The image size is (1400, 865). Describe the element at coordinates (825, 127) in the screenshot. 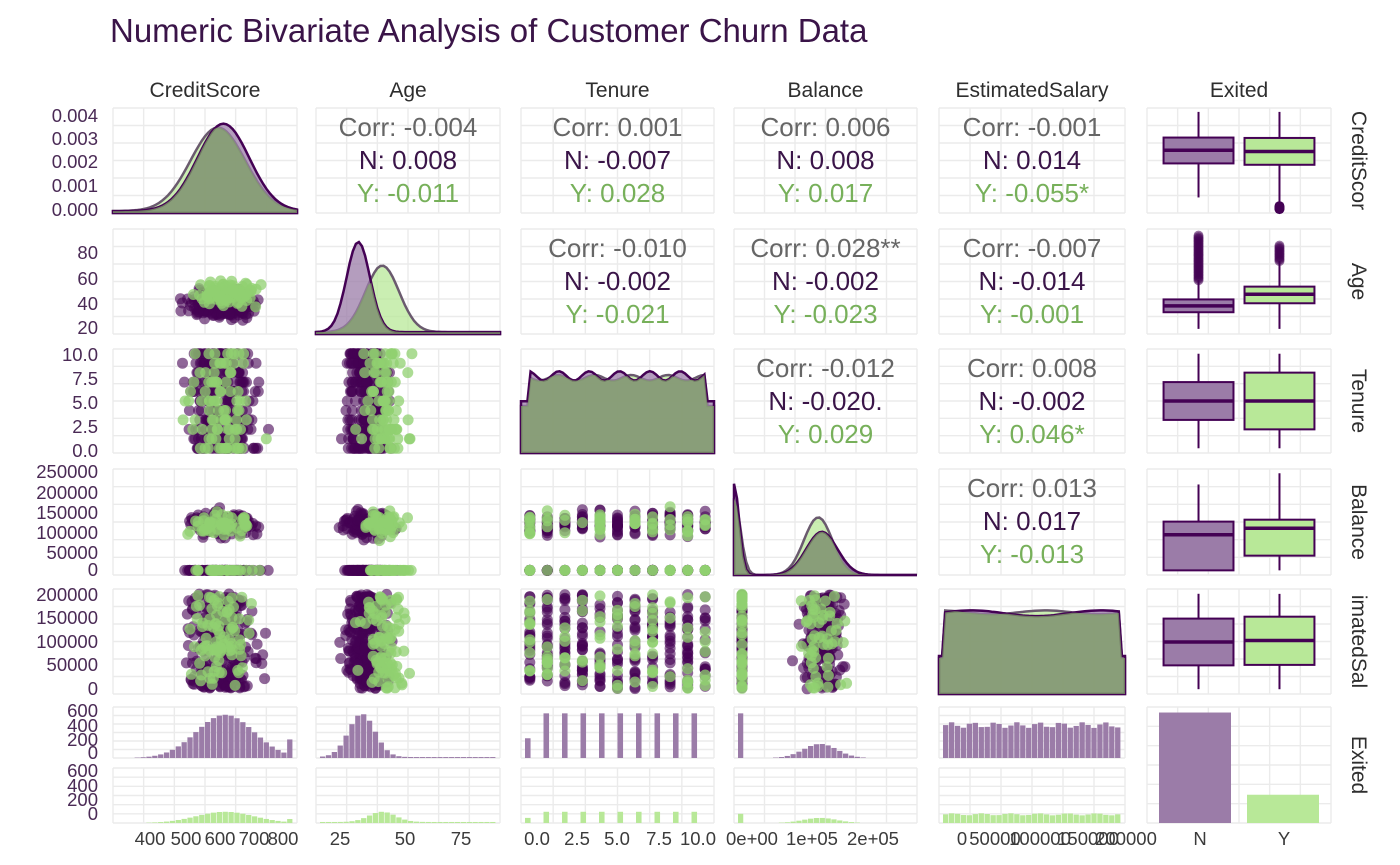

I see `corr-overall: Corr: 0.006` at that location.